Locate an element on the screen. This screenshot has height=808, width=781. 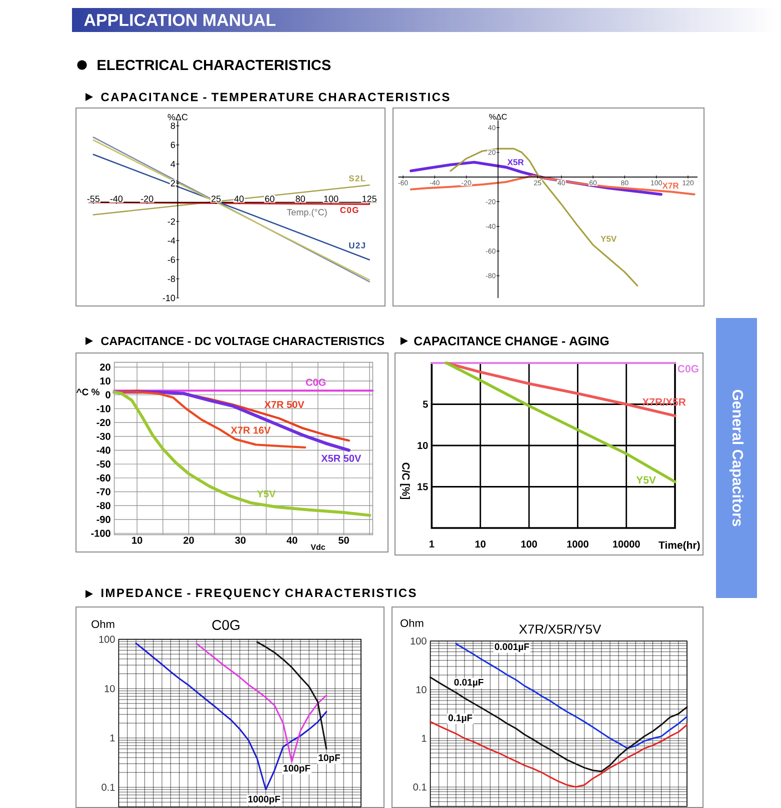
y-tick-label: 8 is located at coordinates (173, 125).